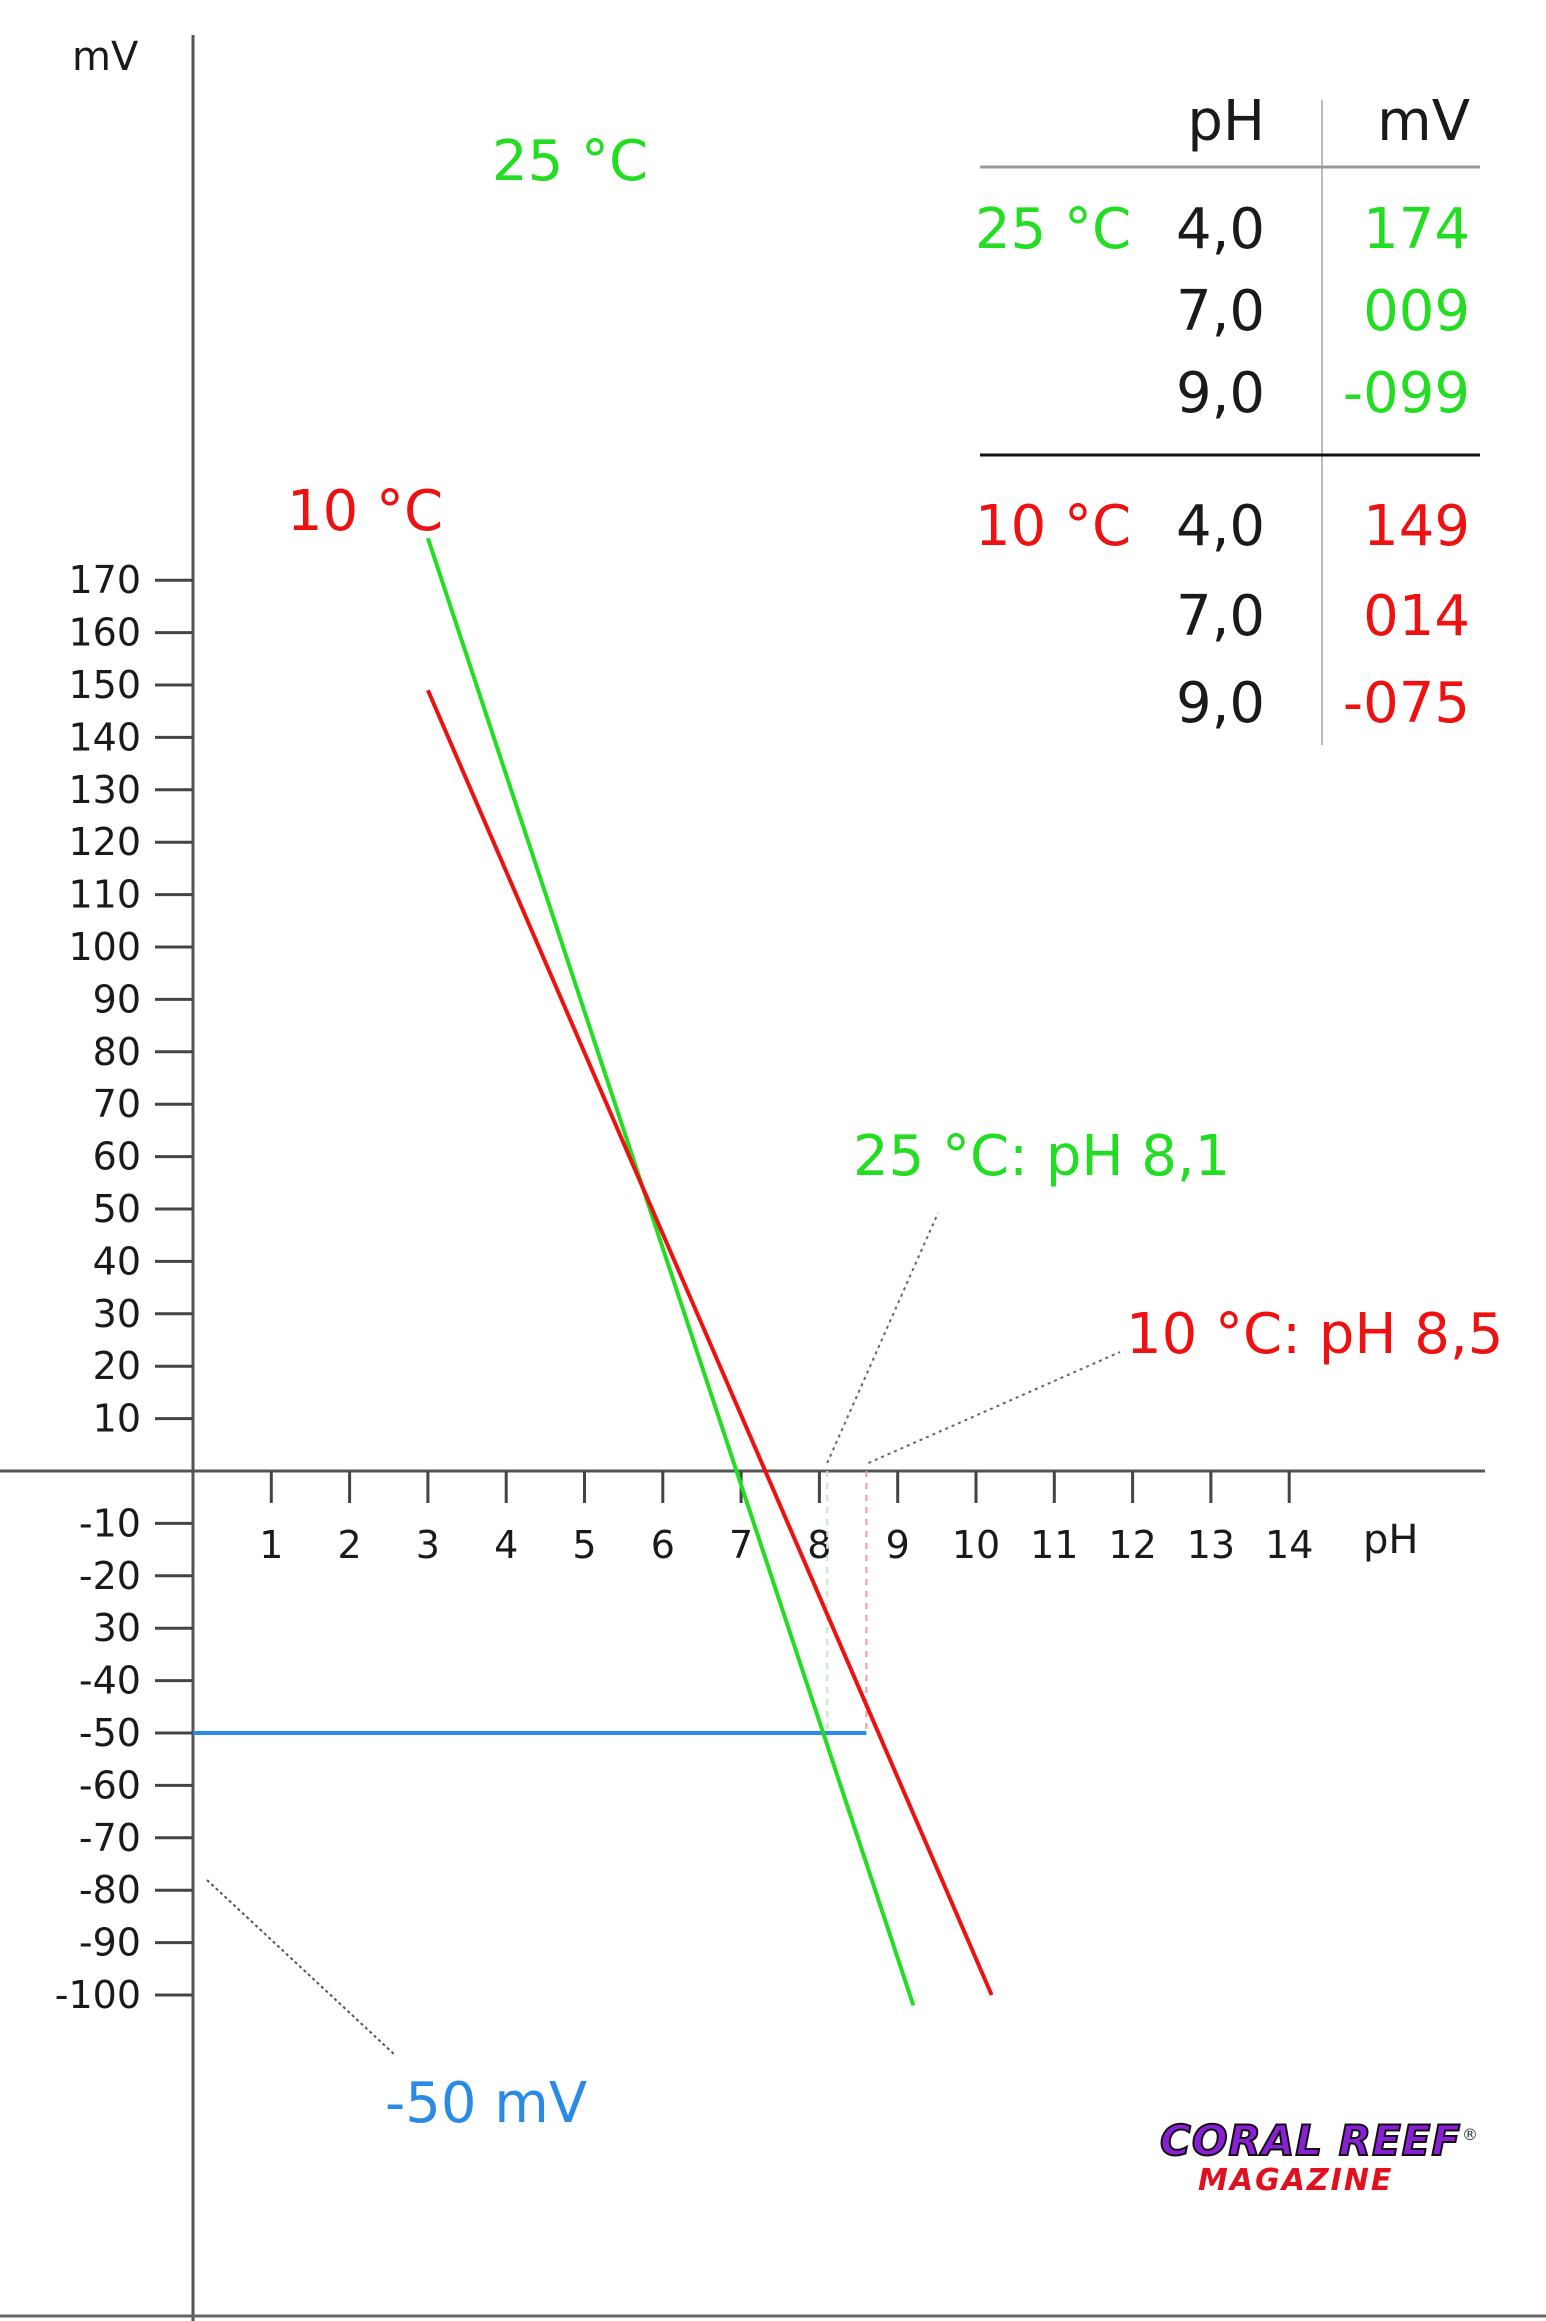  Describe the element at coordinates (110, 1733) in the screenshot. I see `y-tick-label: -50` at that location.